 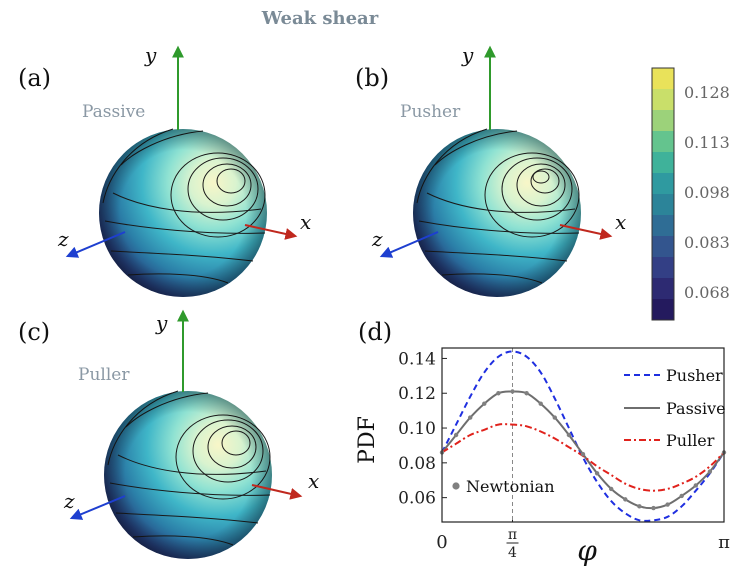 I want to click on legend: Pusher Passive Puller Newtonian, so click(x=589, y=431).